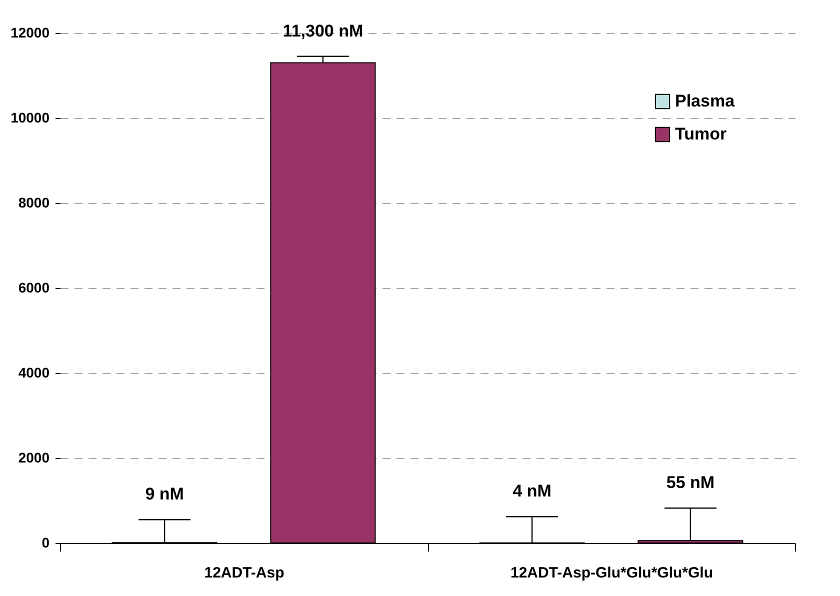  I want to click on y-tick-label: 0, so click(46, 542).